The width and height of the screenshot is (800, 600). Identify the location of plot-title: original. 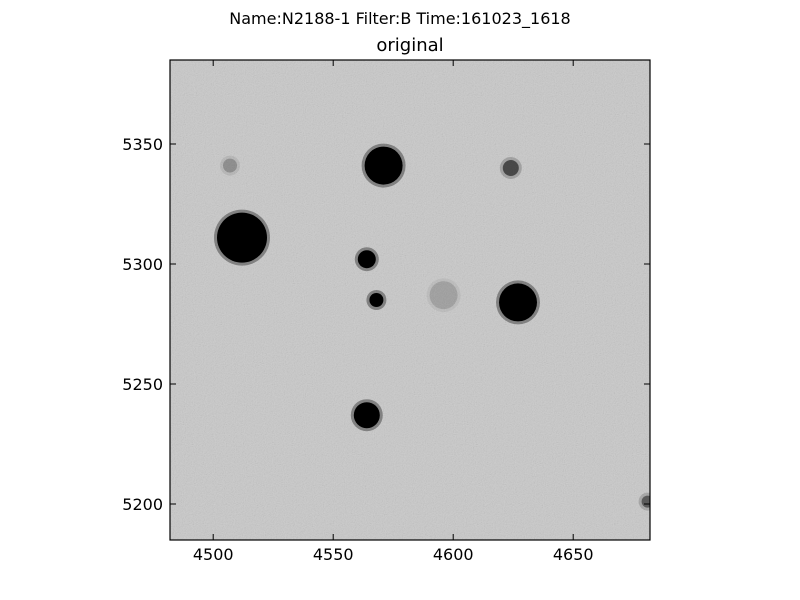
(410, 45).